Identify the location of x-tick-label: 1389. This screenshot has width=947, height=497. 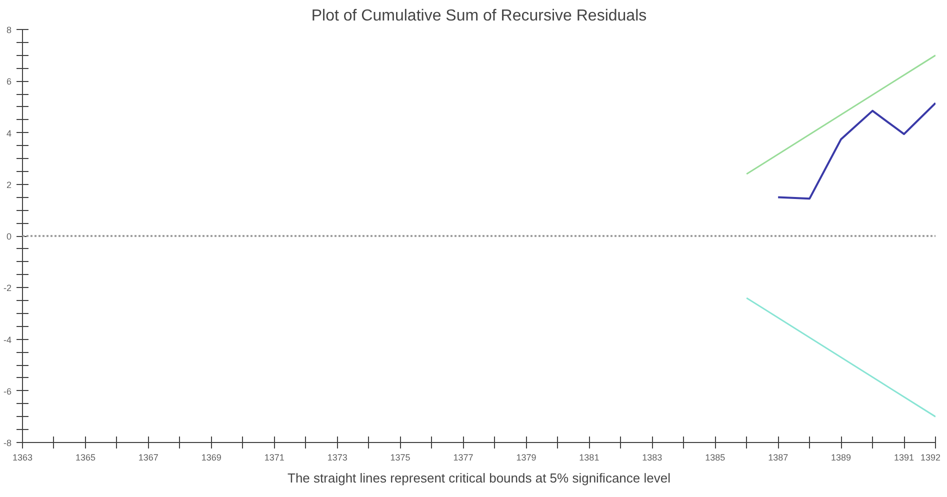
(841, 457).